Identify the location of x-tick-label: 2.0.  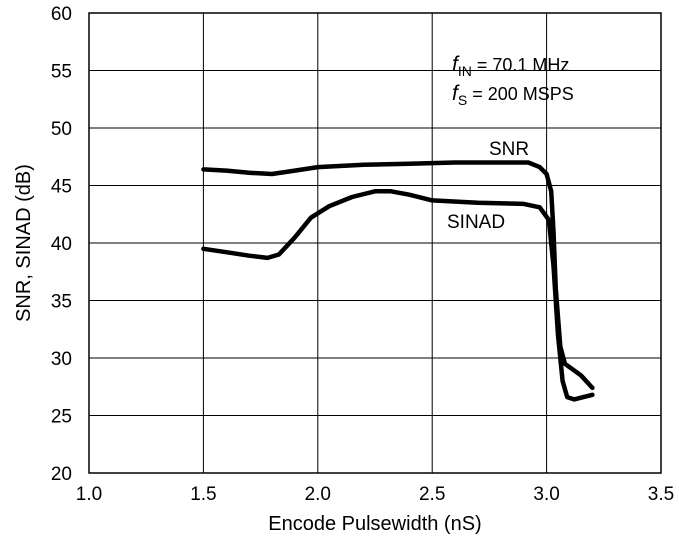
(318, 494).